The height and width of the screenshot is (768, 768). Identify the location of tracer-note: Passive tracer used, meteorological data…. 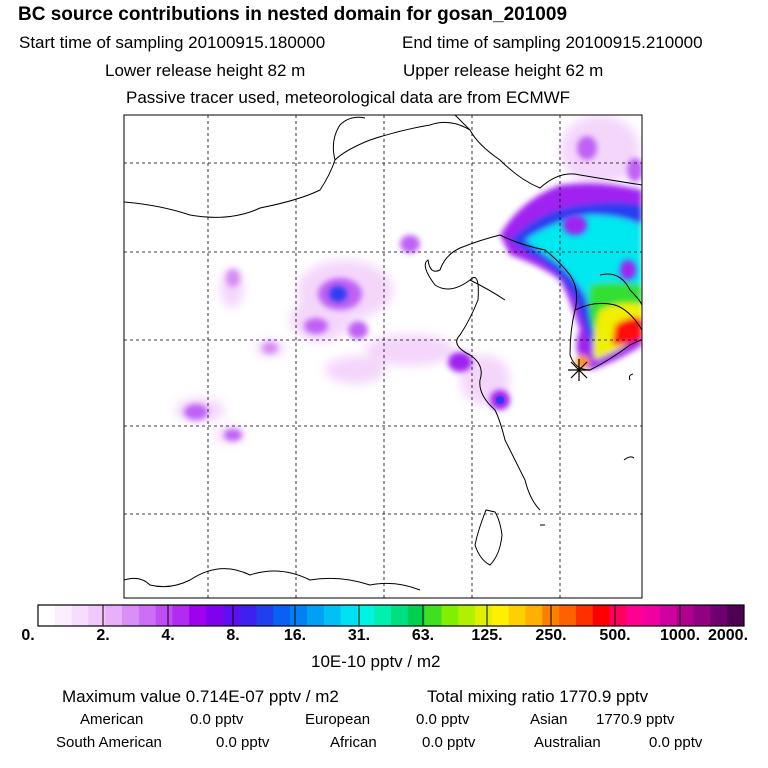
(348, 97).